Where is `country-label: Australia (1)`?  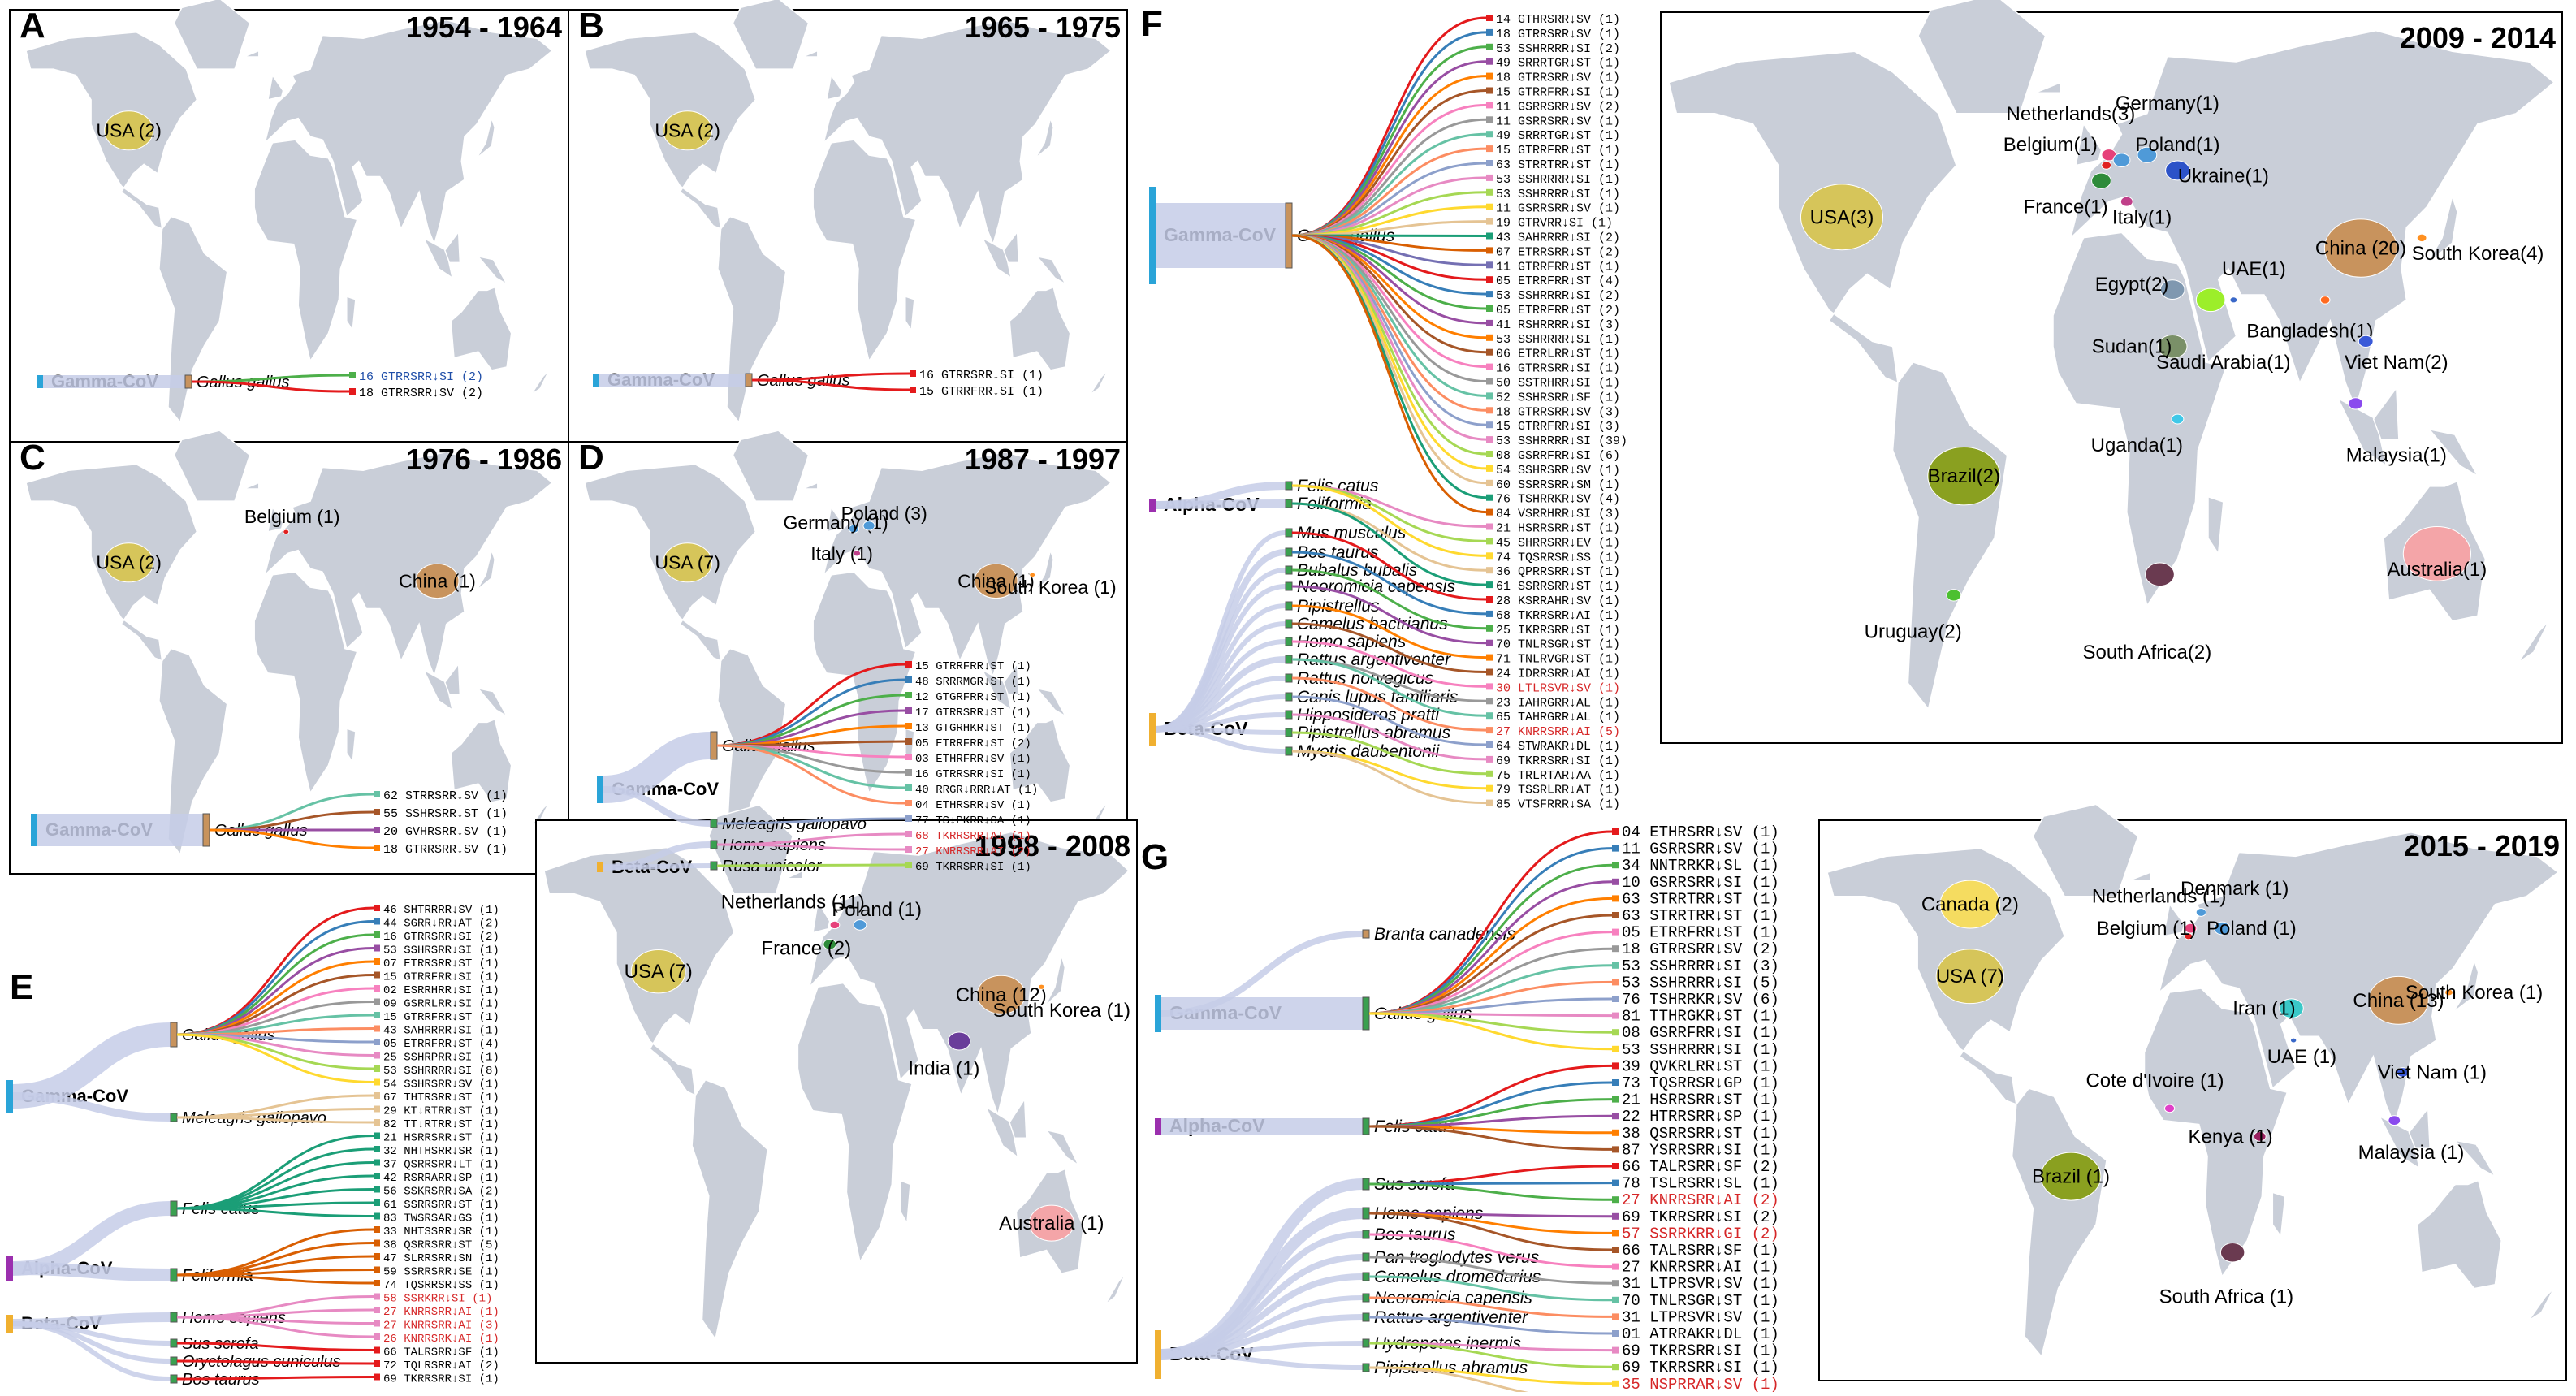
country-label: Australia (1) is located at coordinates (1052, 1223).